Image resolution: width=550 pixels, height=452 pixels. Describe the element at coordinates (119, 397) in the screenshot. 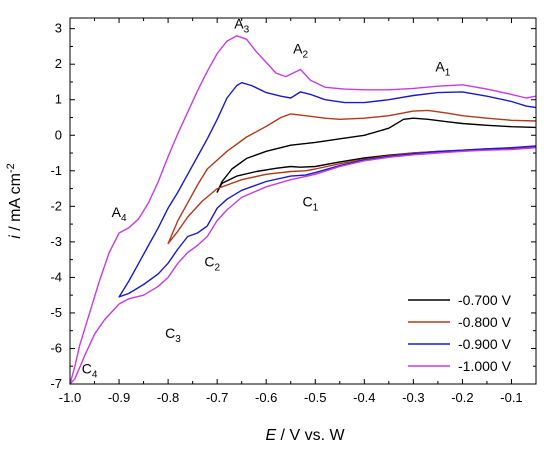

I see `x-tick-label: -0.9` at that location.